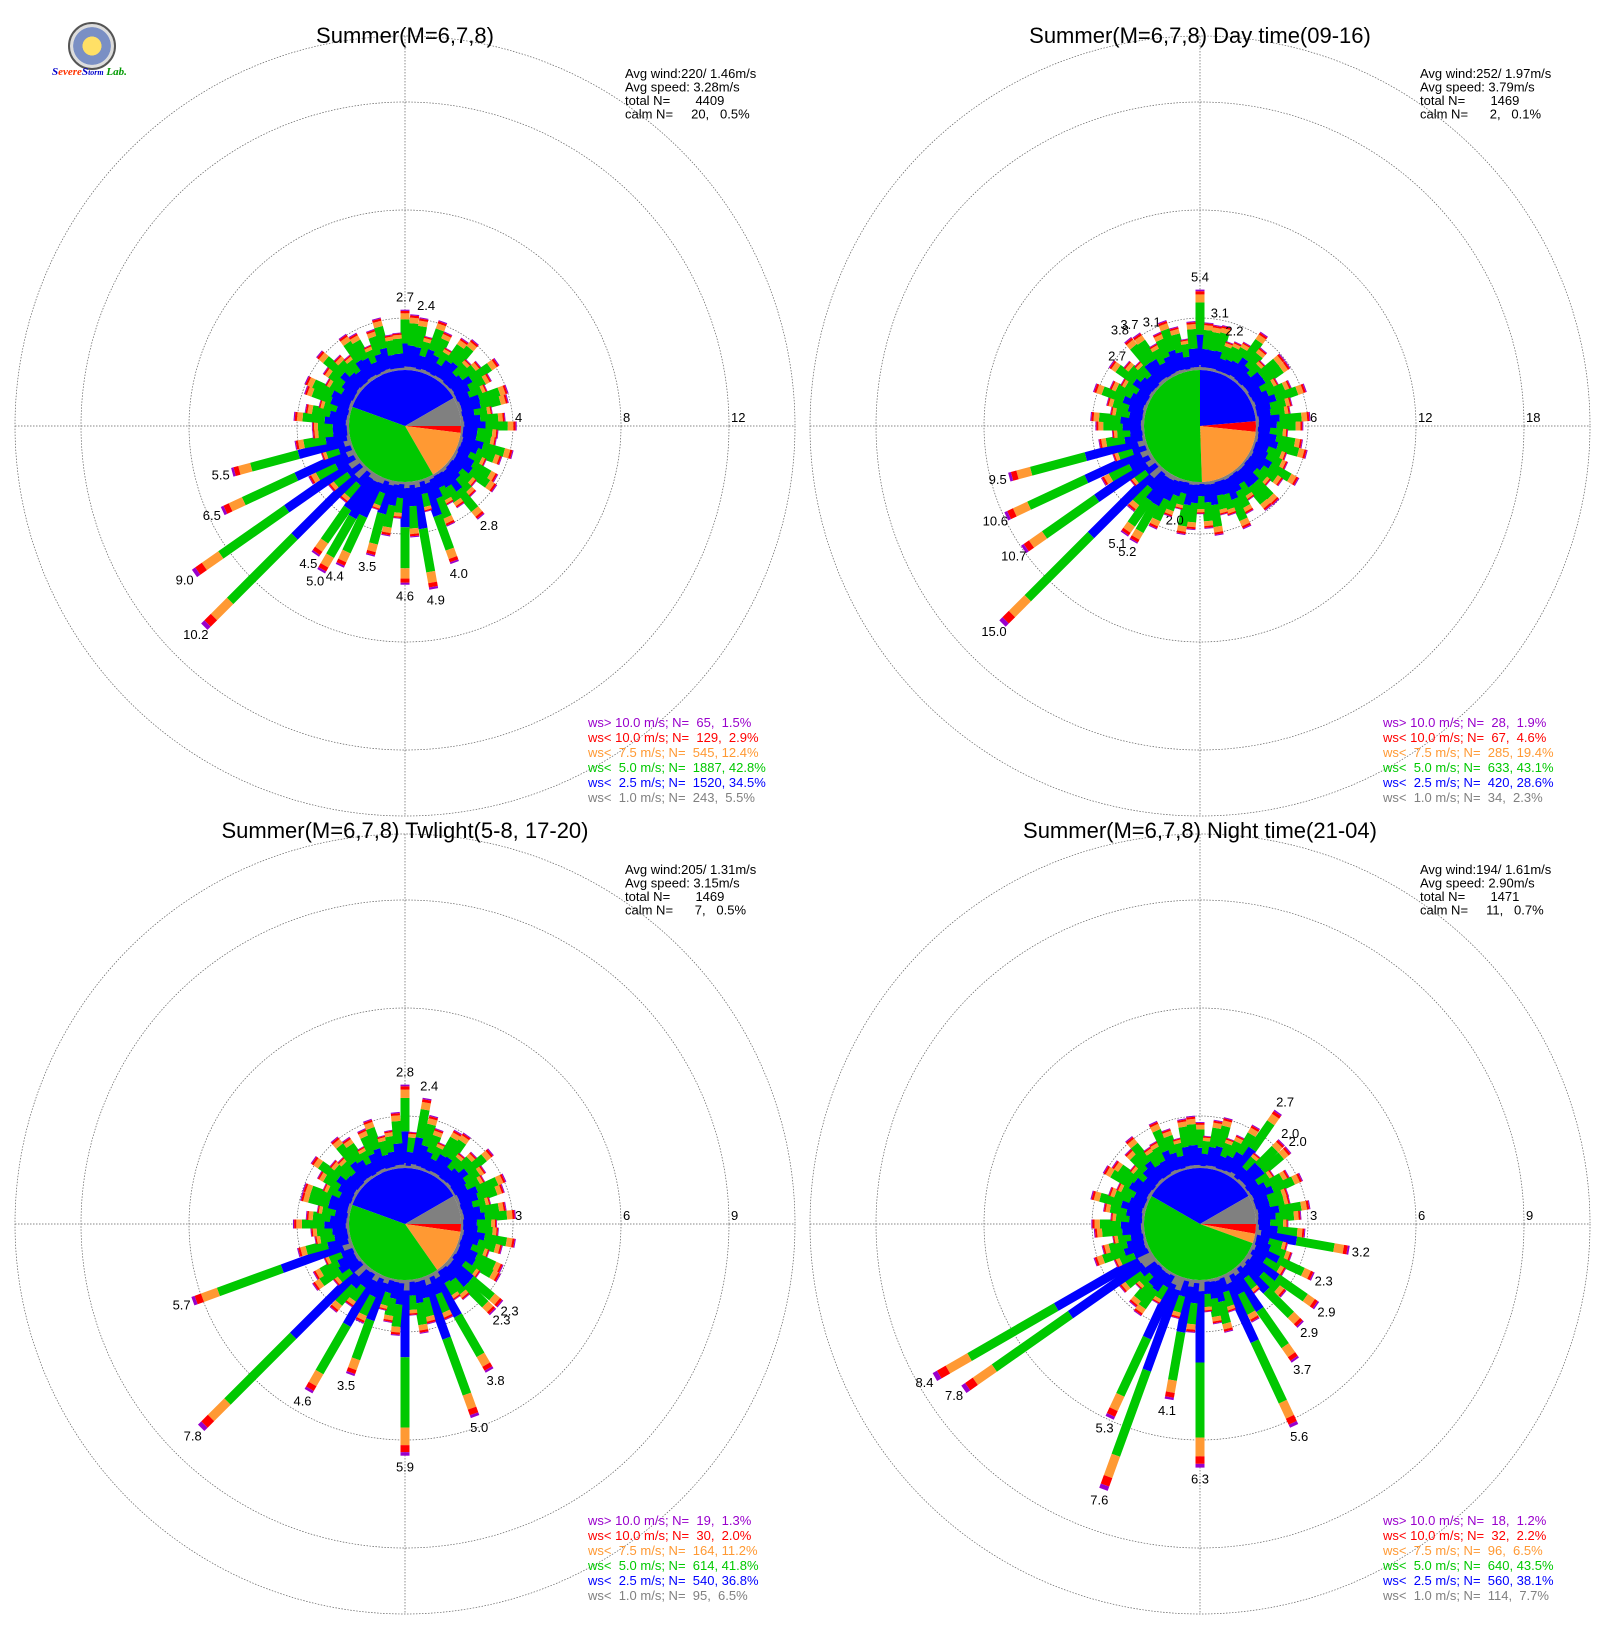 This screenshot has width=1620, height=1640. What do you see at coordinates (1198, 1238) in the screenshot?
I see `pie-slice-lt5` at bounding box center [1198, 1238].